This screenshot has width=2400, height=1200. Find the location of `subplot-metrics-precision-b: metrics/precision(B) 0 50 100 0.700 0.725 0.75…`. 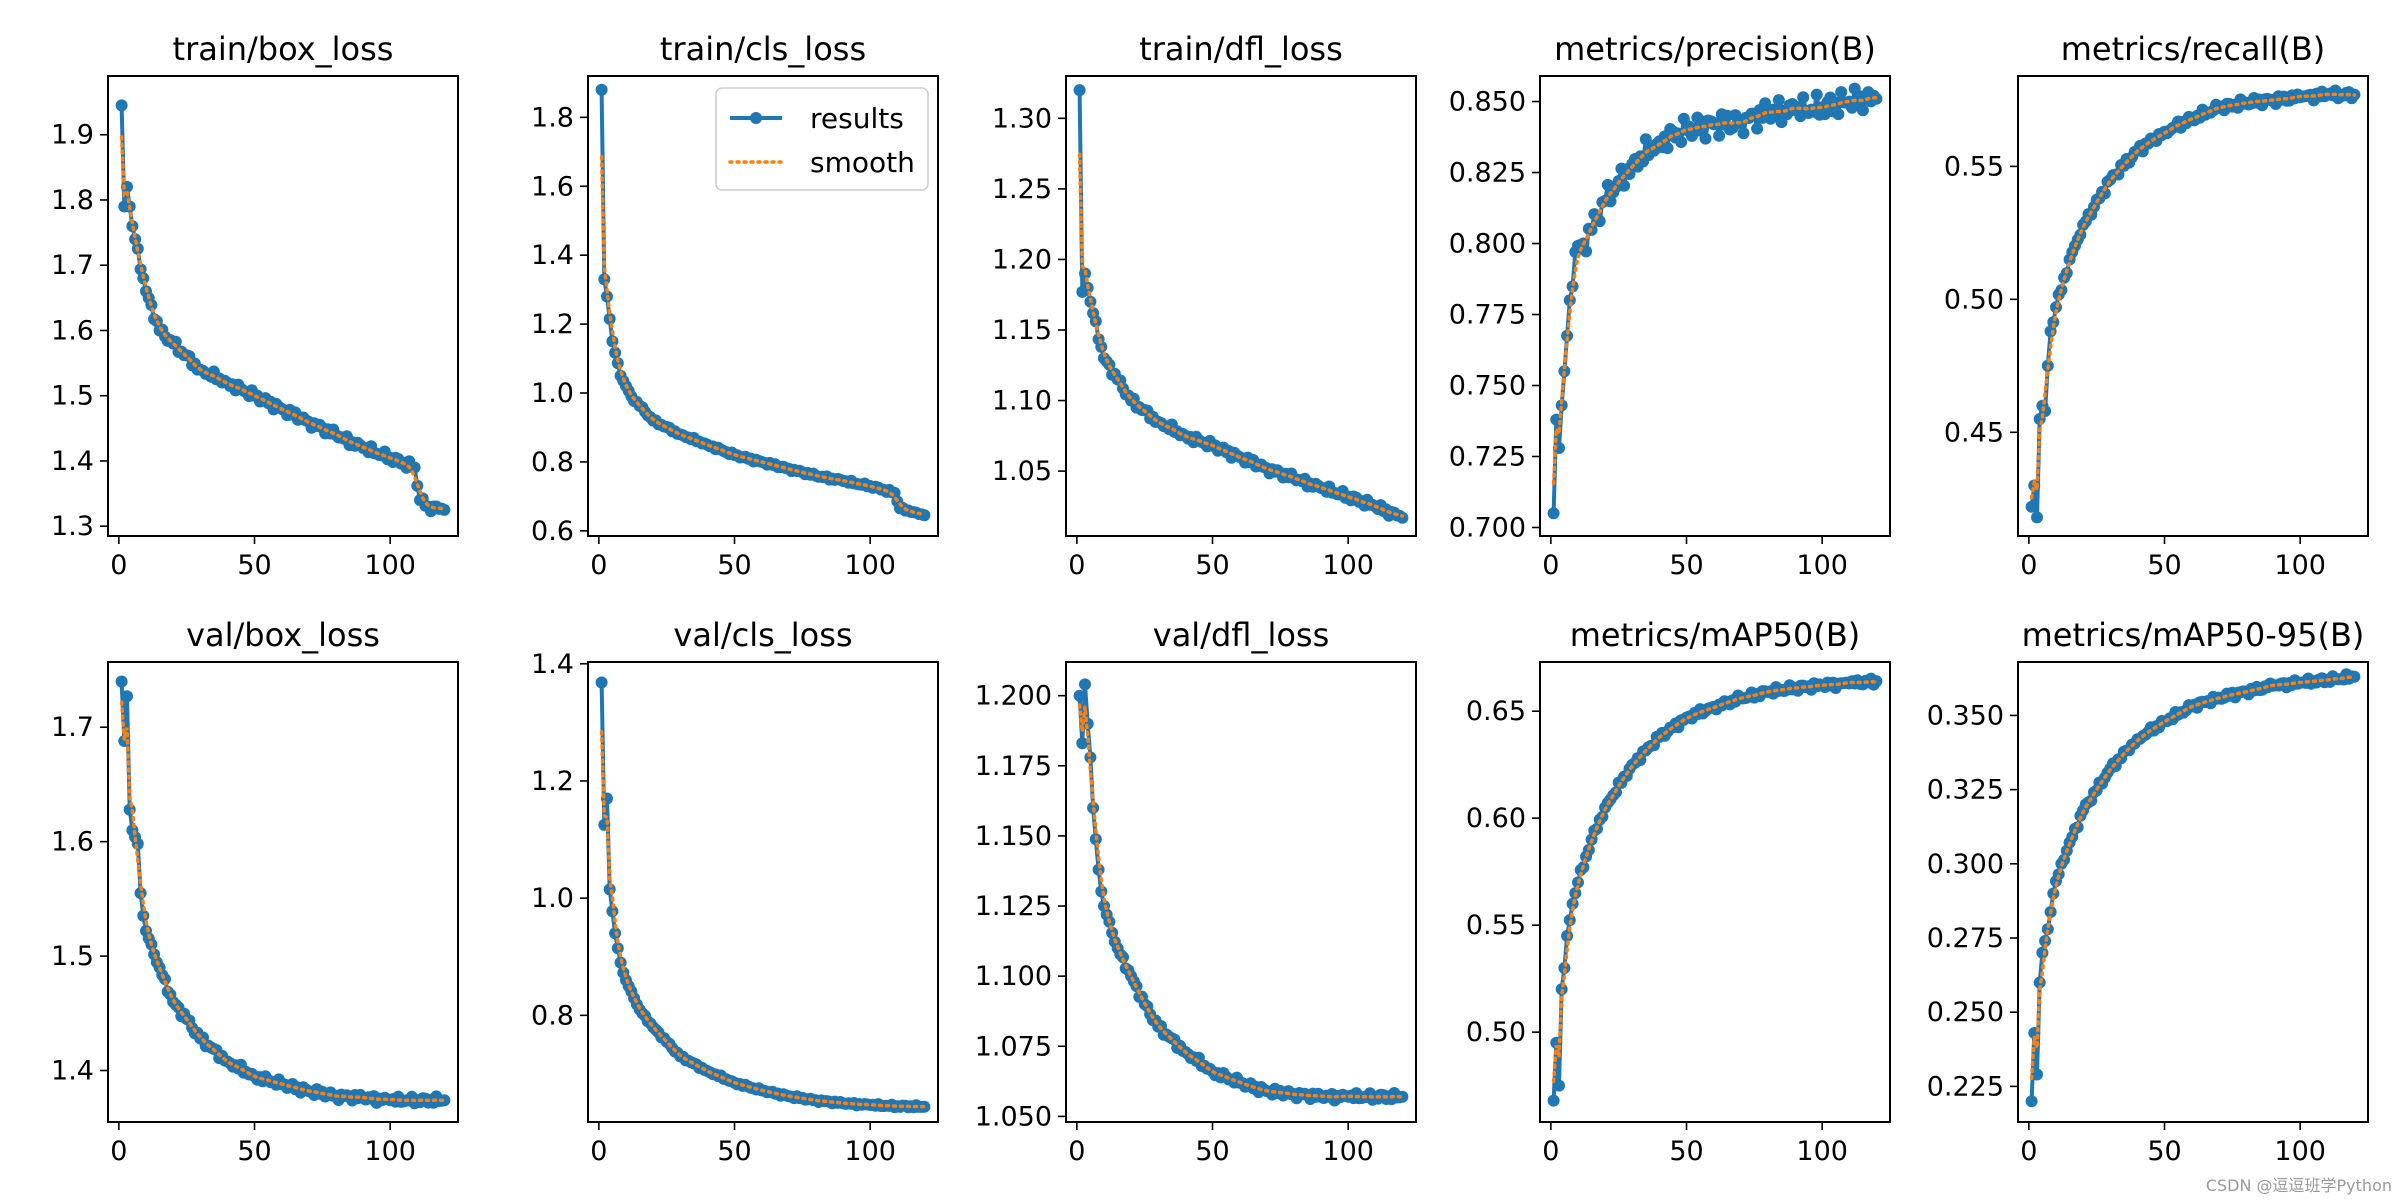

subplot-metrics-precision-b: metrics/precision(B) 0 50 100 0.700 0.725 0.75… is located at coordinates (1670, 305).